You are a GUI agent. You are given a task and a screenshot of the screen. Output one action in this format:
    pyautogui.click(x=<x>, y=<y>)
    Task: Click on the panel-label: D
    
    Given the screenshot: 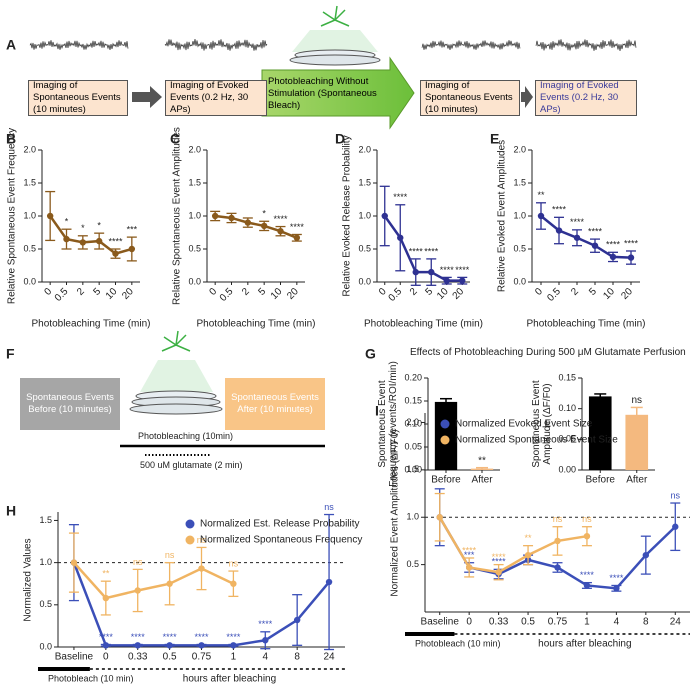 What is the action you would take?
    pyautogui.click(x=340, y=139)
    